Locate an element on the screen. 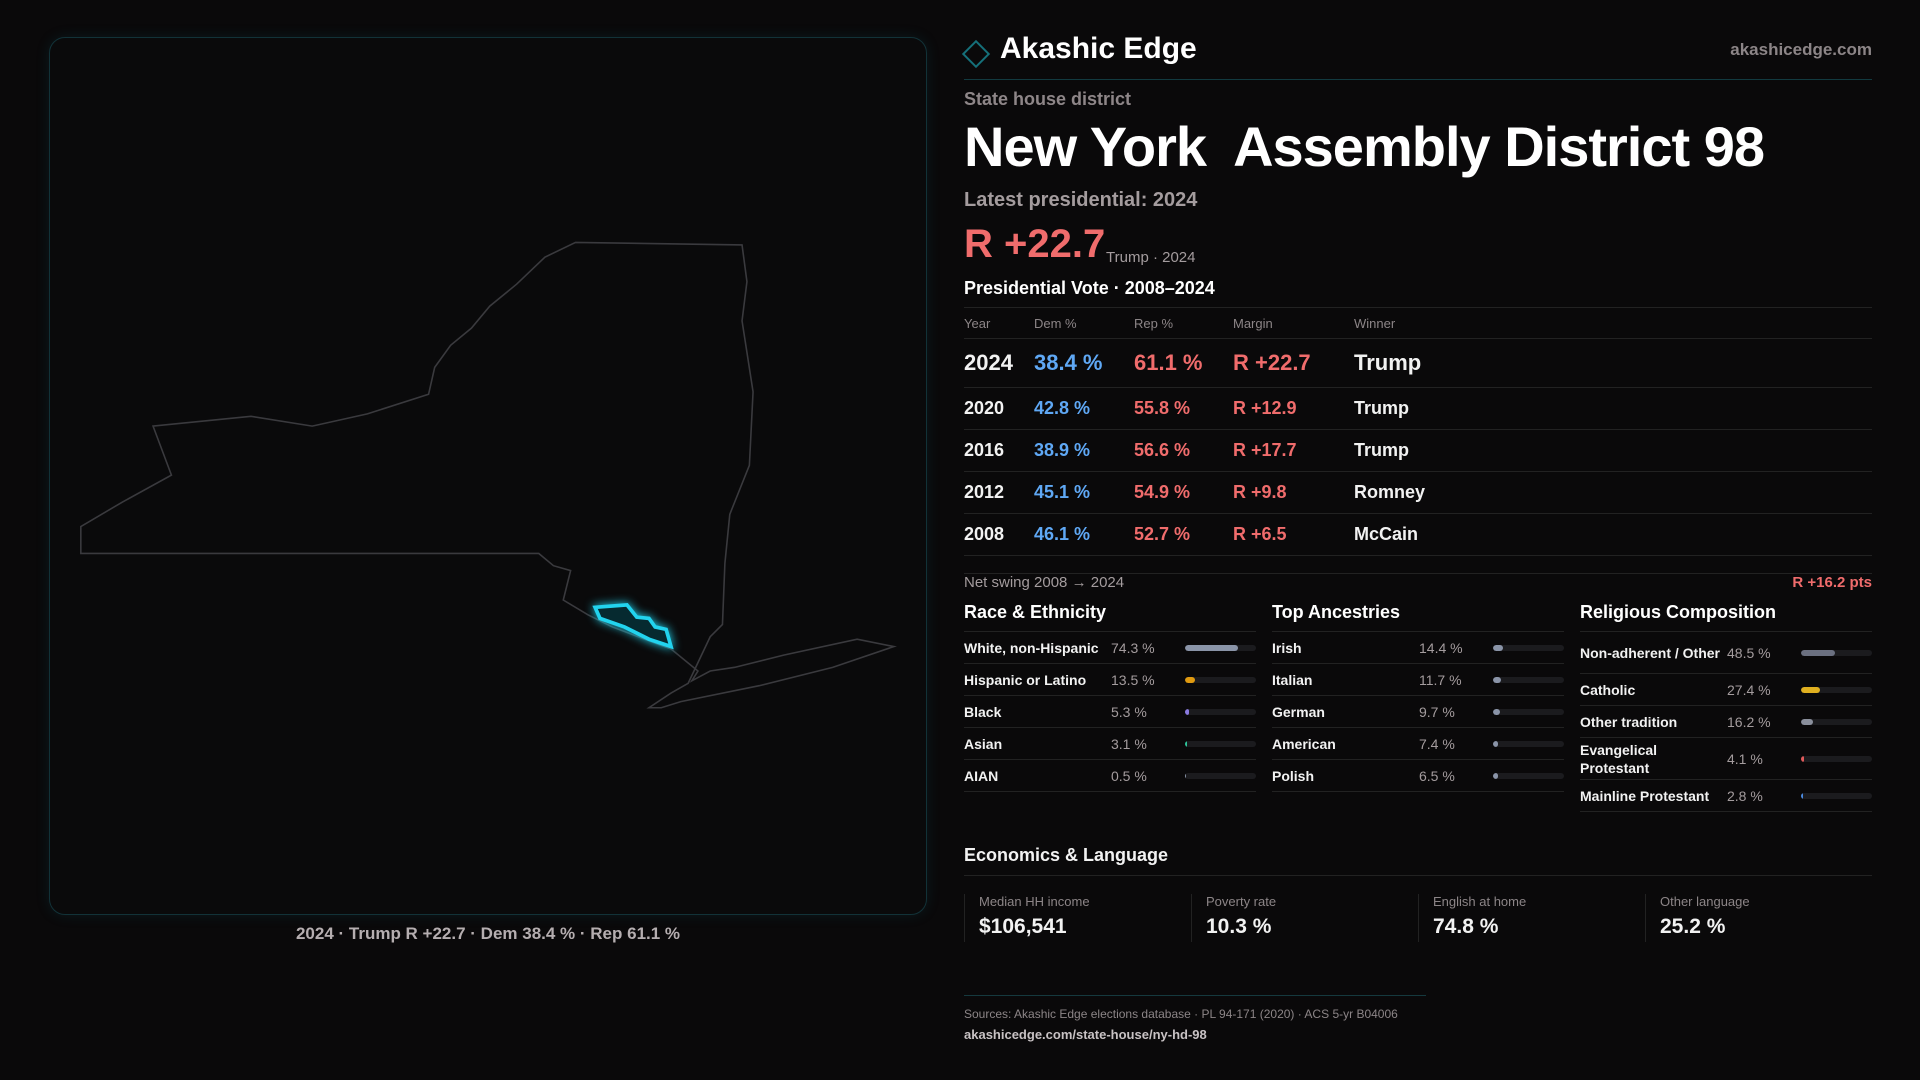  col-margin: Margin is located at coordinates (1293, 323).